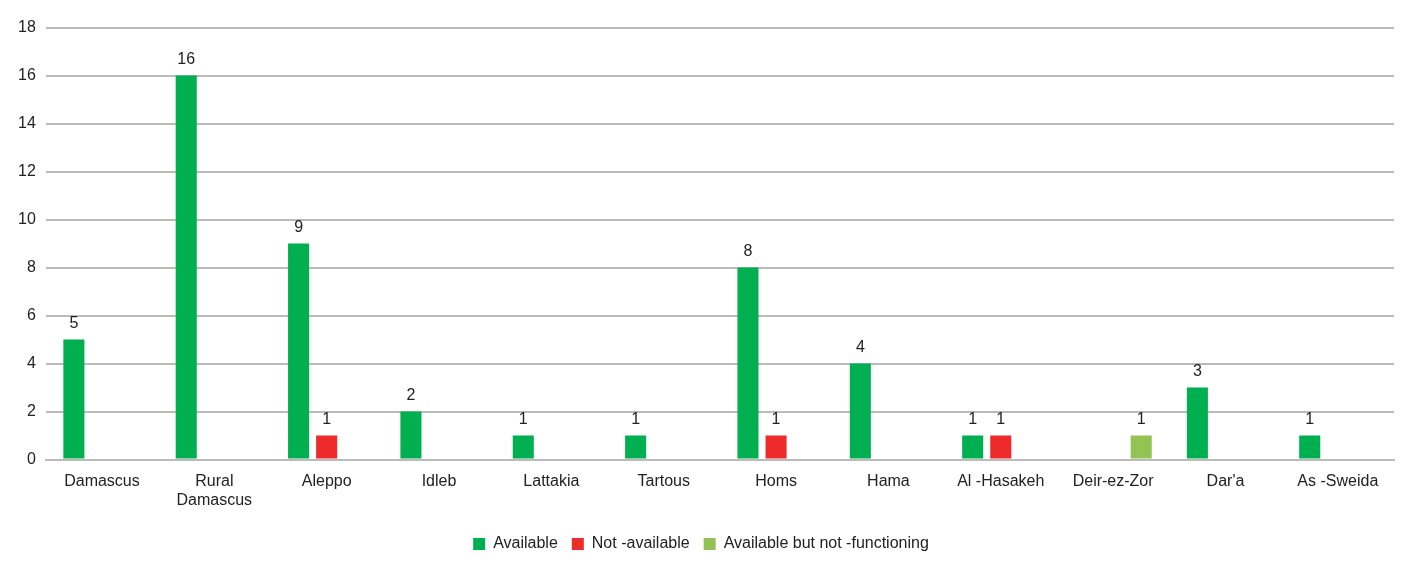  Describe the element at coordinates (1197, 371) in the screenshot. I see `data-label: 3` at that location.